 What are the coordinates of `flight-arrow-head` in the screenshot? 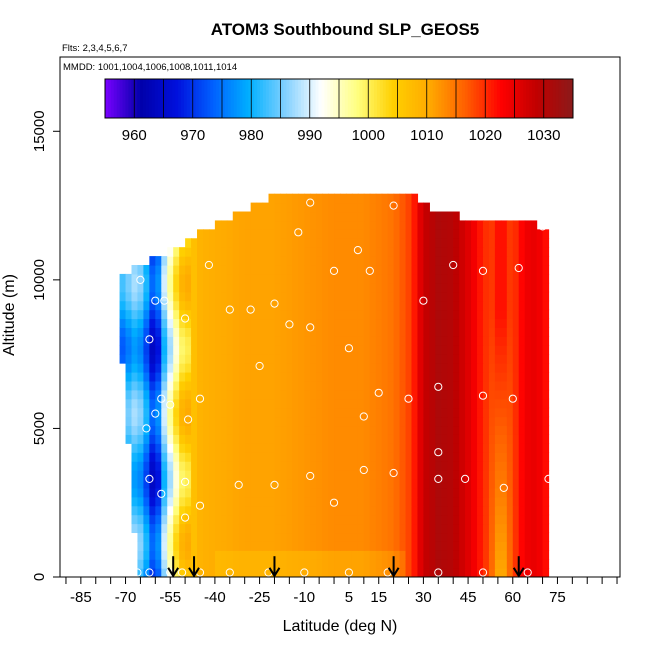 It's located at (393, 572).